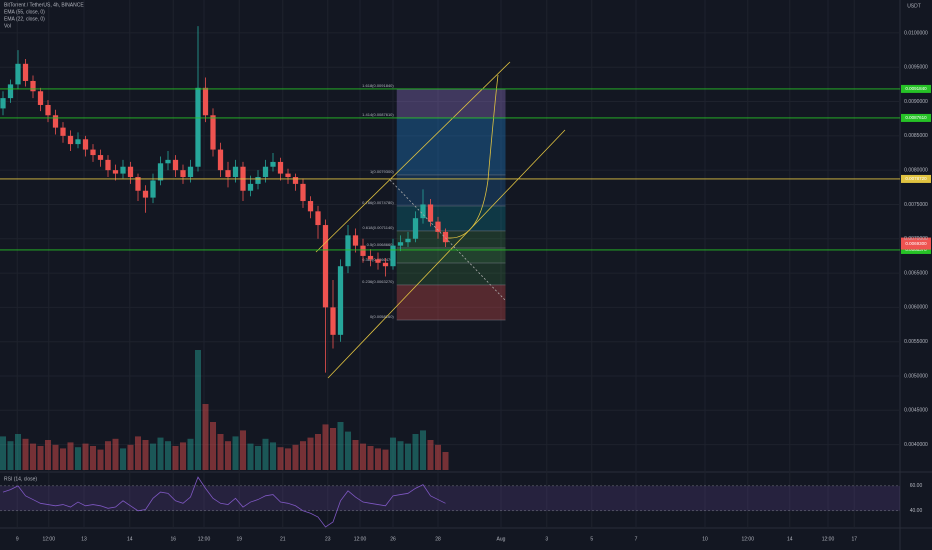 Image resolution: width=932 pixels, height=550 pixels. Describe the element at coordinates (381, 244) in the screenshot. I see `fib-label: 0.5(0.0068660)` at that location.